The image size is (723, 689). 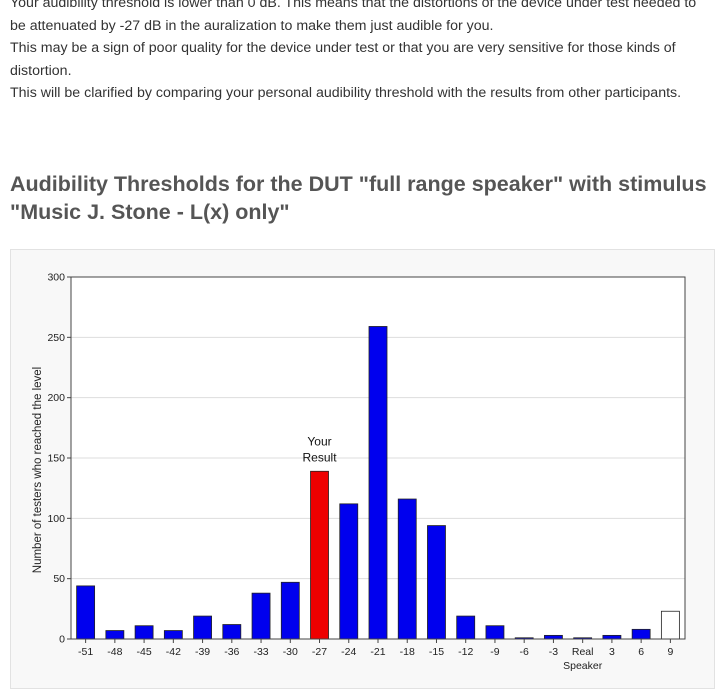 I want to click on y-tick-label: 50, so click(x=59, y=579).